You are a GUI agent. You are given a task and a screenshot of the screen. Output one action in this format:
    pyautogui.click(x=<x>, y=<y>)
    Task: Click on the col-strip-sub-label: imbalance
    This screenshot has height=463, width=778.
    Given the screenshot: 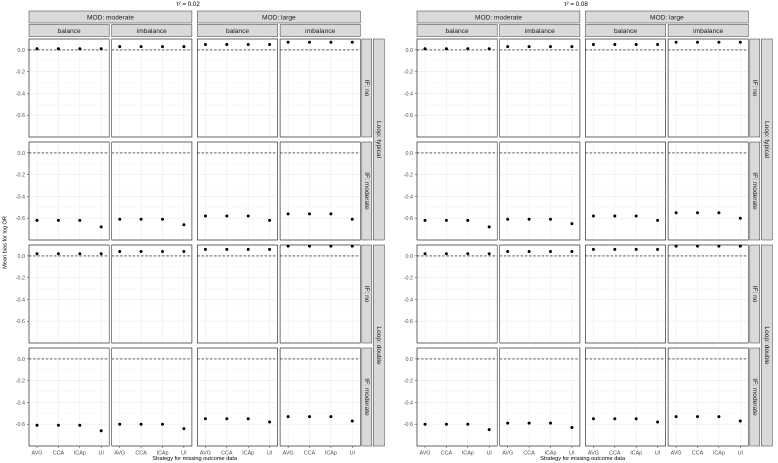 What is the action you would take?
    pyautogui.click(x=320, y=31)
    